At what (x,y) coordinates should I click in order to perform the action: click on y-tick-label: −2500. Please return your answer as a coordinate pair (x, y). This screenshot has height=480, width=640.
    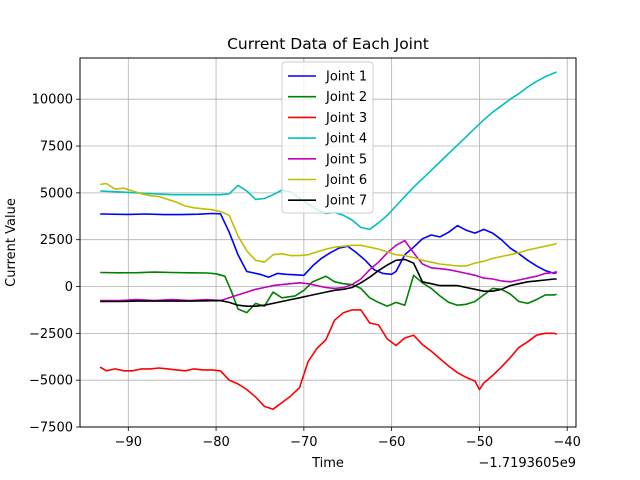
    Looking at the image, I should click on (51, 334).